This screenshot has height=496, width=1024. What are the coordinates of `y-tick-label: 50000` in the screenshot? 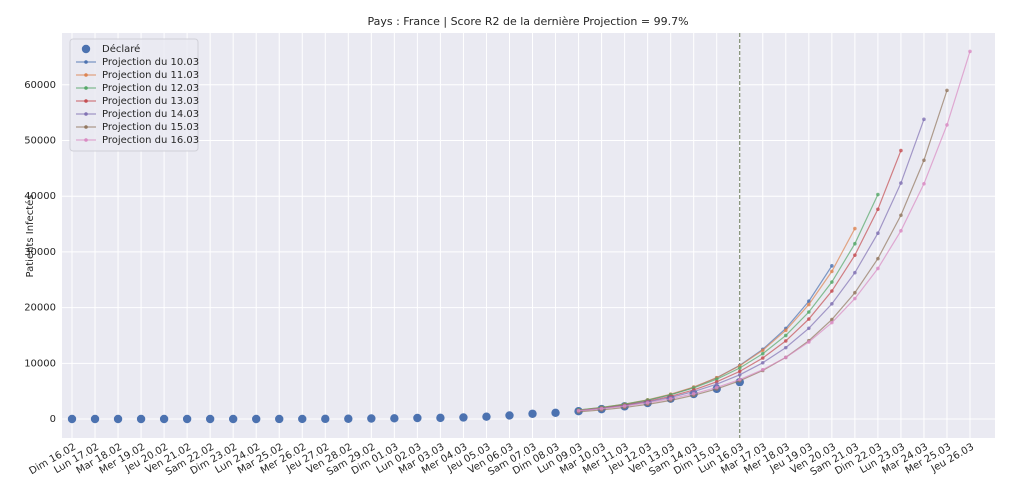 It's located at (40, 141).